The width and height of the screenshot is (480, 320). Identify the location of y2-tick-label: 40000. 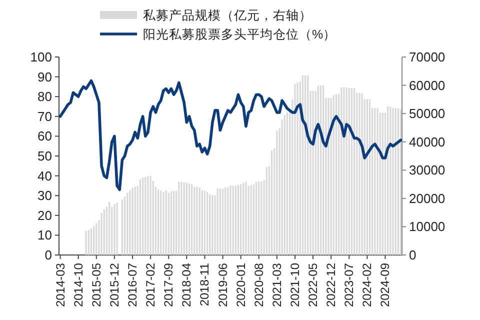
(427, 142).